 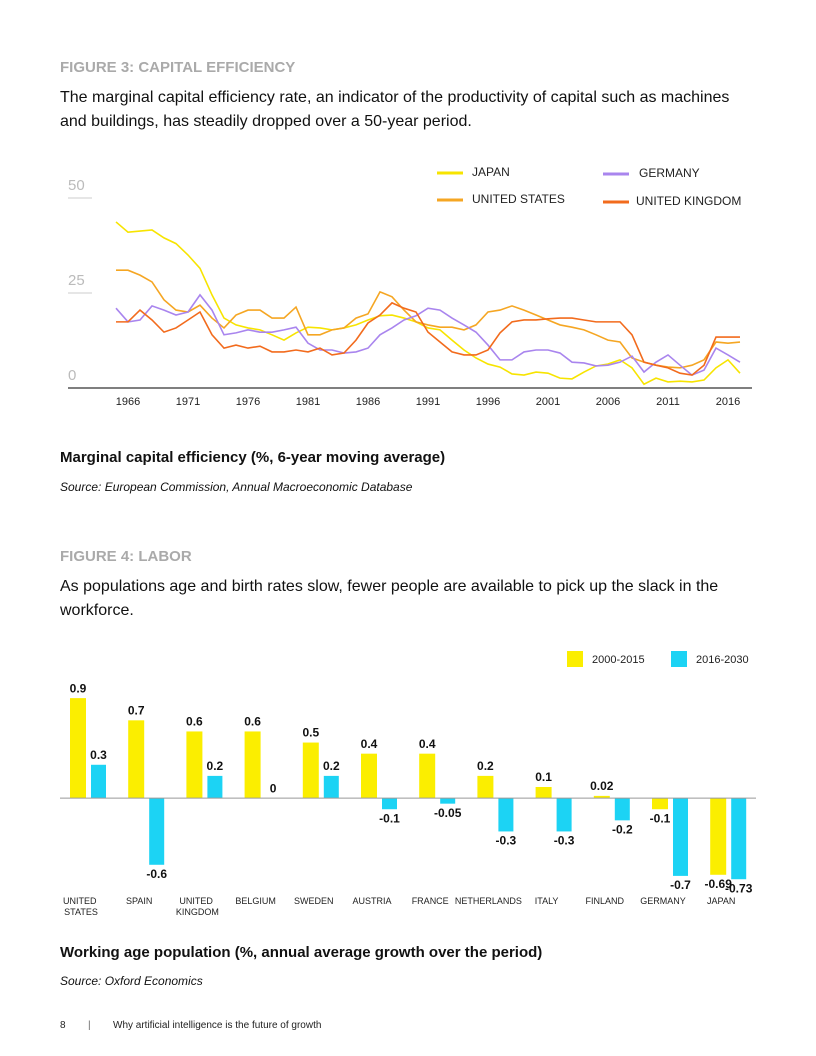 I want to click on page-number: 8, so click(x=63, y=1025).